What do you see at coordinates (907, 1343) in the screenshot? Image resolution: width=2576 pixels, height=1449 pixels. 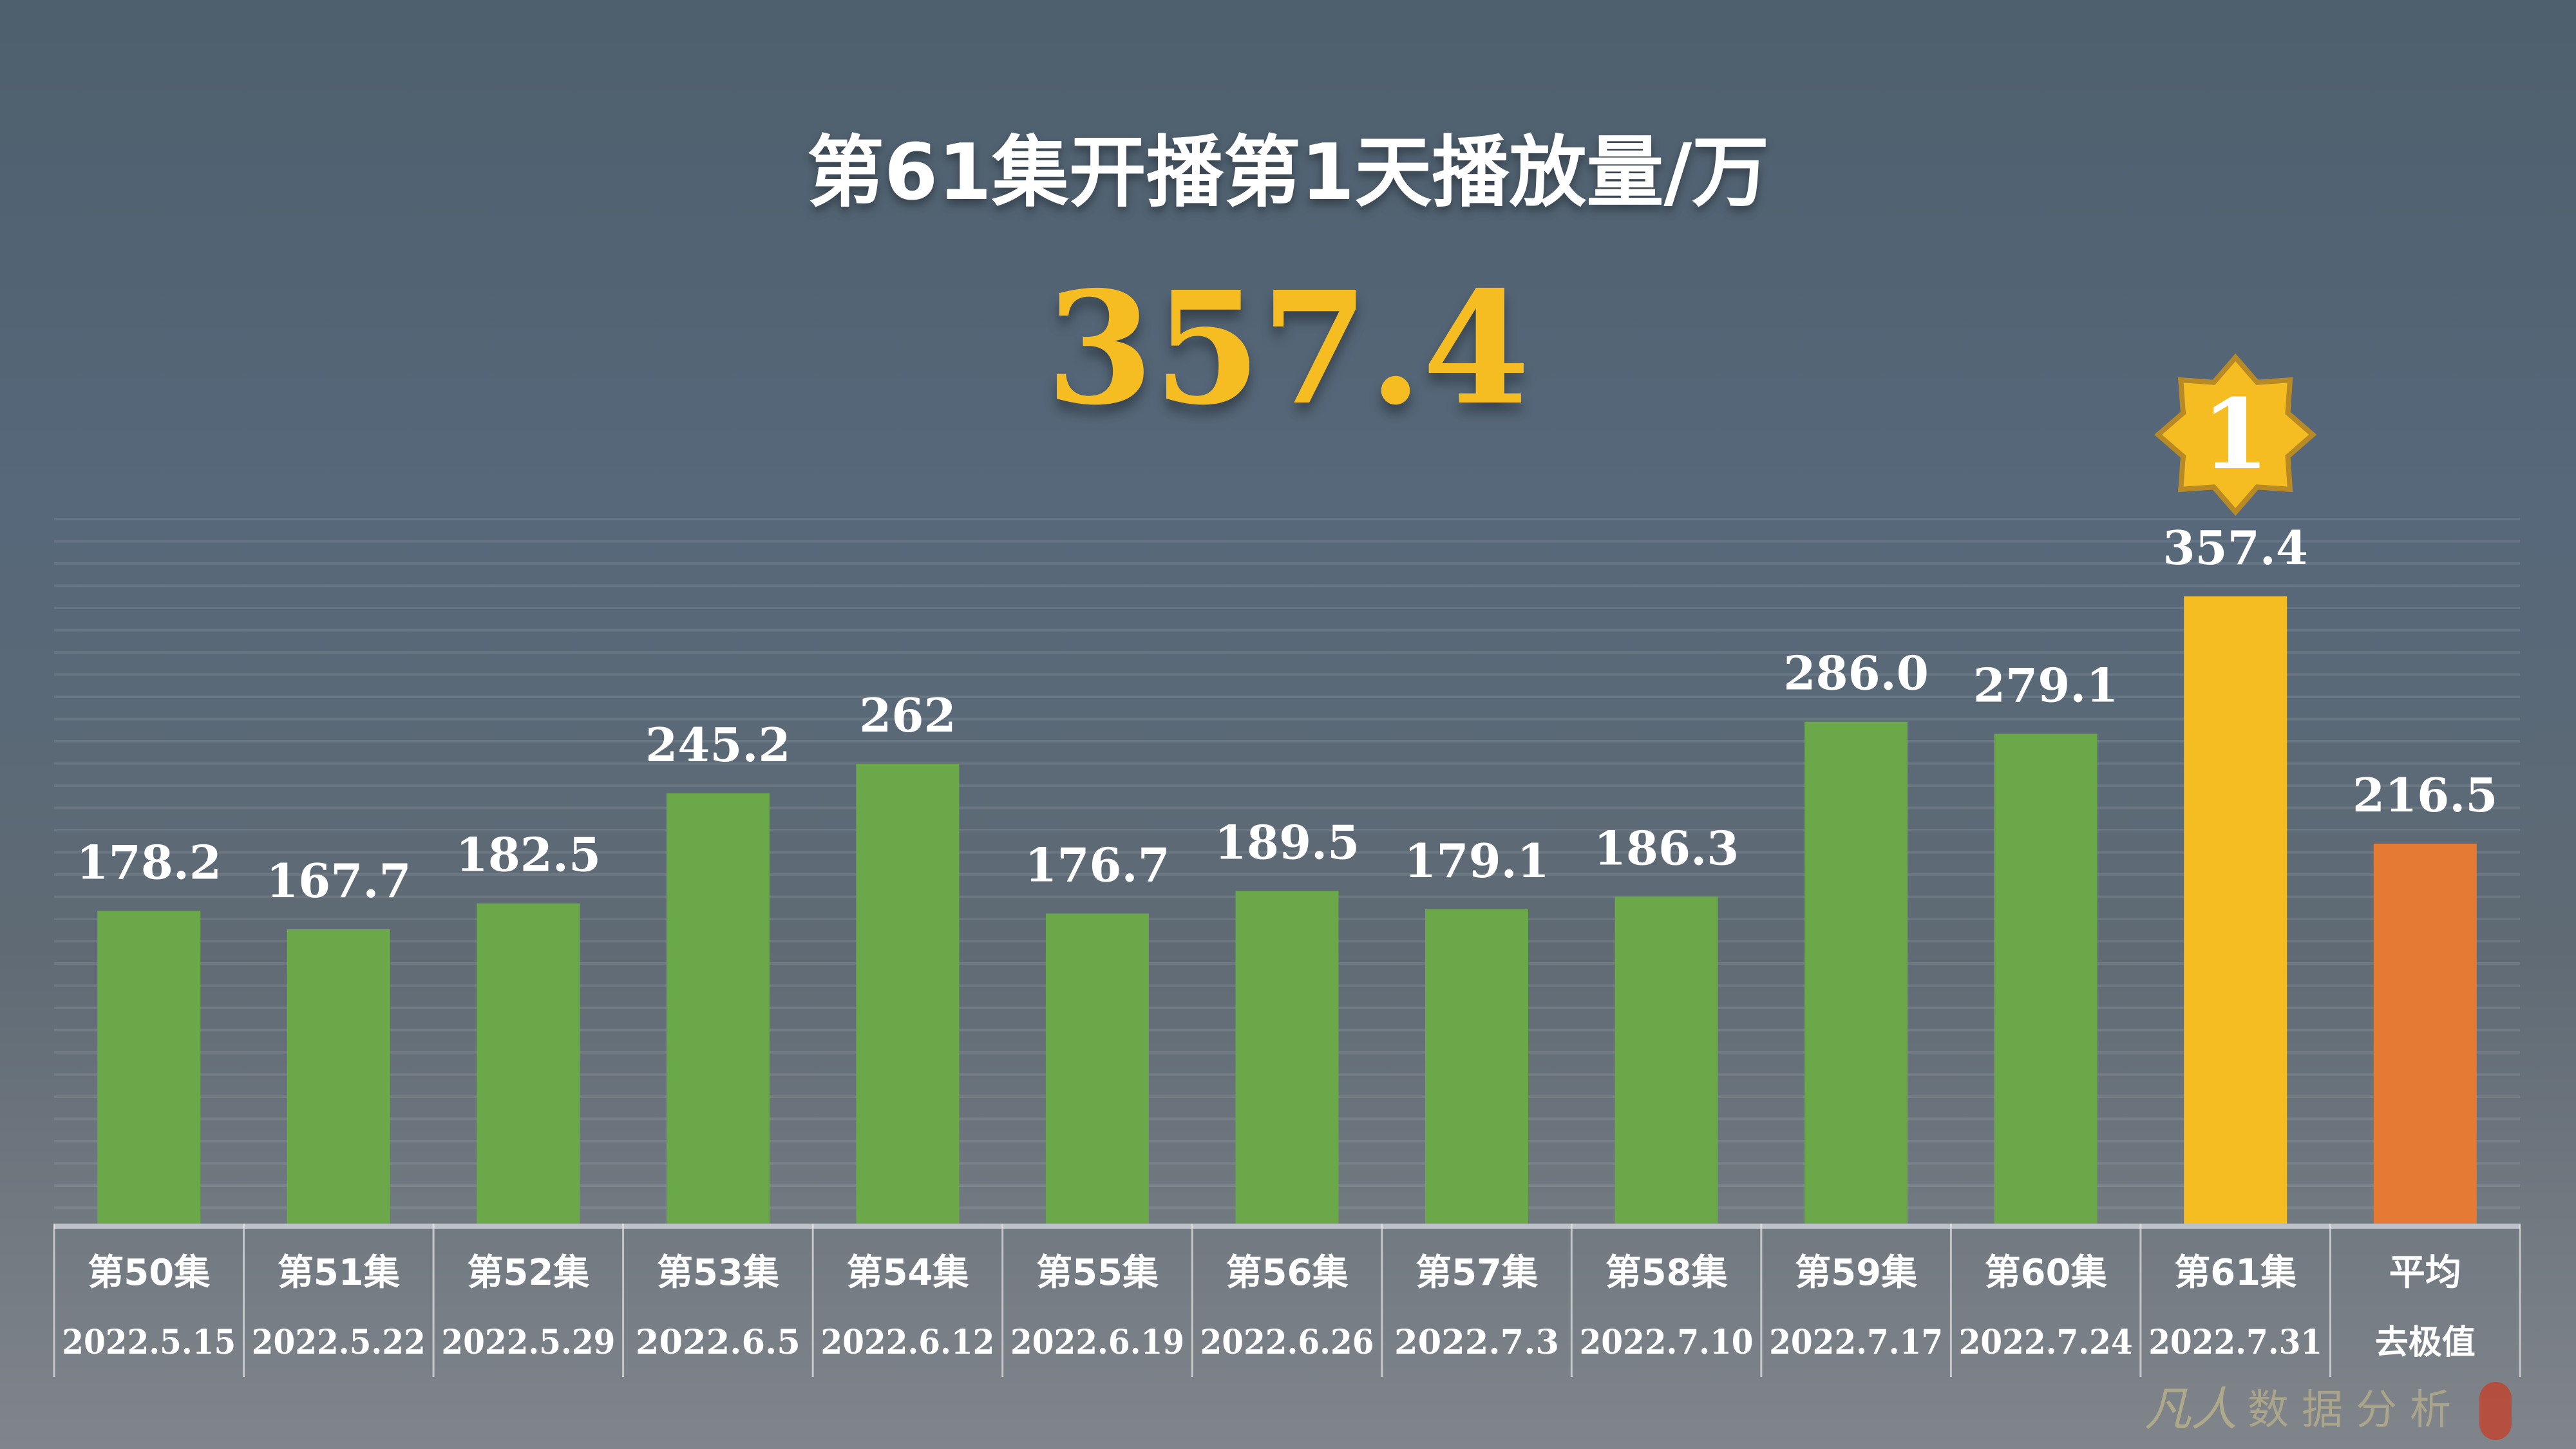 I see `date-label: 2022.6.12` at bounding box center [907, 1343].